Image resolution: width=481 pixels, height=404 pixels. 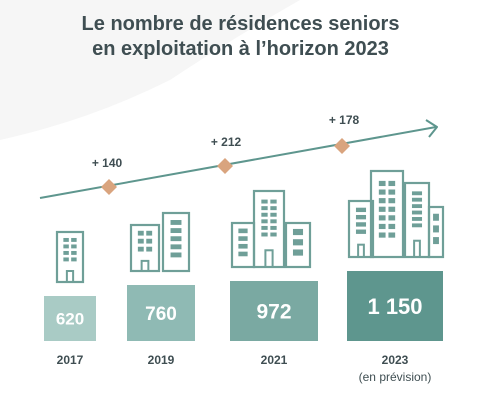 What do you see at coordinates (395, 360) in the screenshot?
I see `category-label: 2023` at bounding box center [395, 360].